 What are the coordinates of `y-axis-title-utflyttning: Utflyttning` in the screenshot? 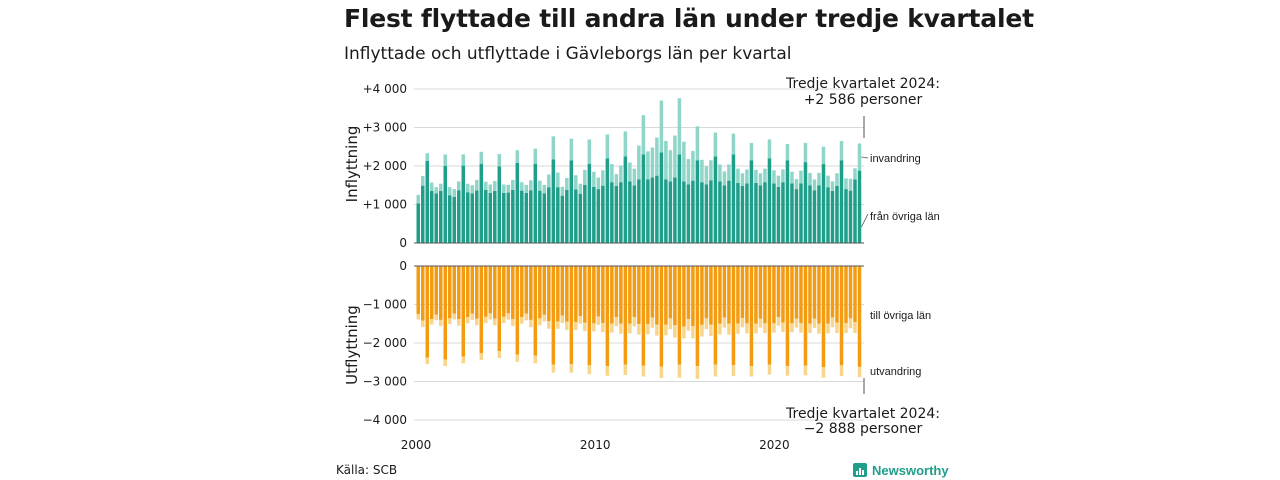 It's located at (352, 345).